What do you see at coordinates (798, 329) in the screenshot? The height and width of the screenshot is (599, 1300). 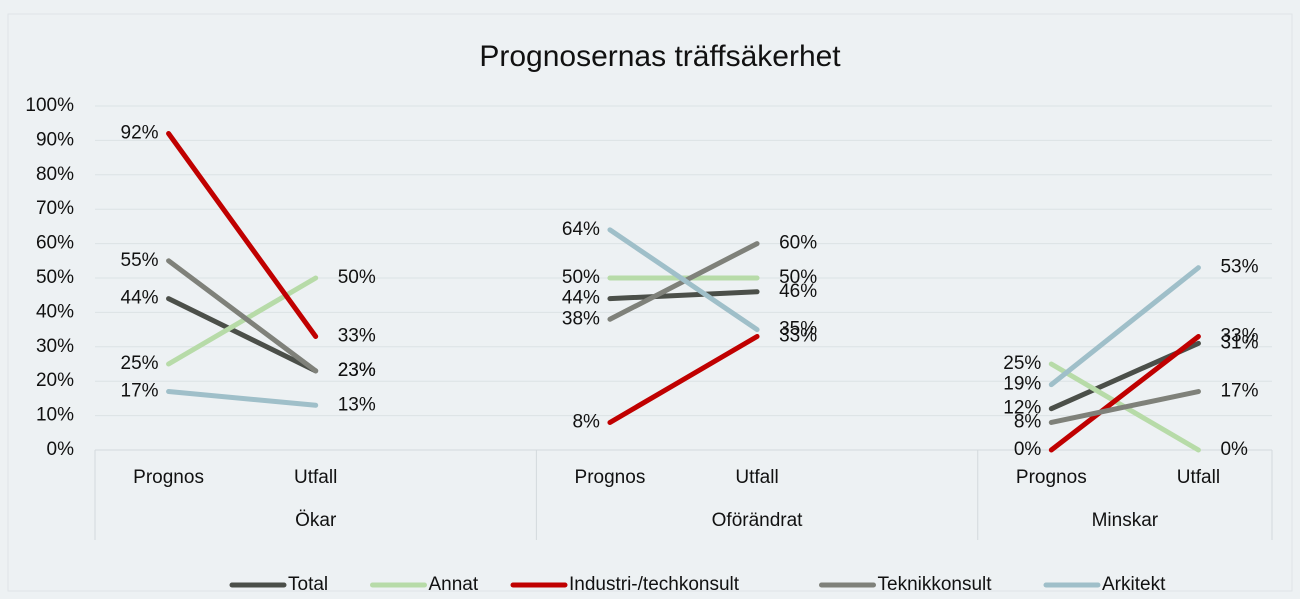 I see `data-label: 35%` at bounding box center [798, 329].